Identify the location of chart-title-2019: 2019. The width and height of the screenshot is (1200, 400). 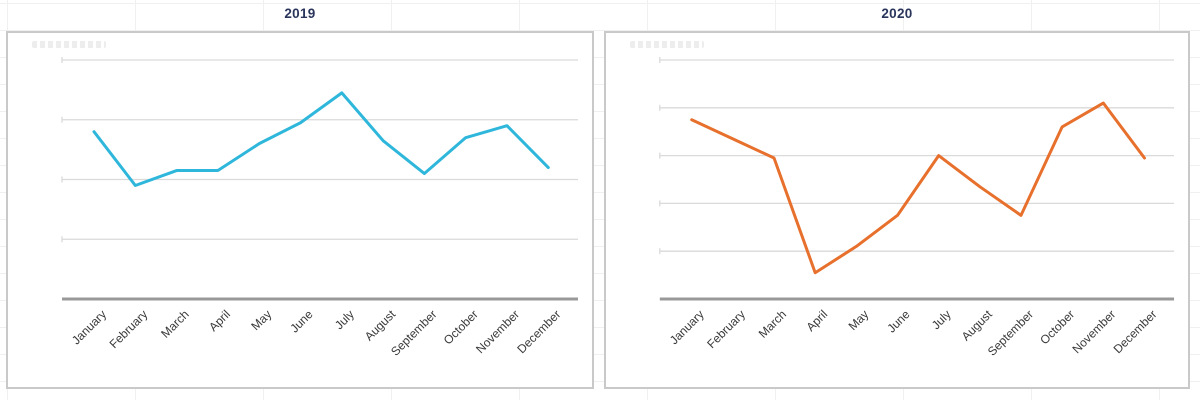
(300, 13).